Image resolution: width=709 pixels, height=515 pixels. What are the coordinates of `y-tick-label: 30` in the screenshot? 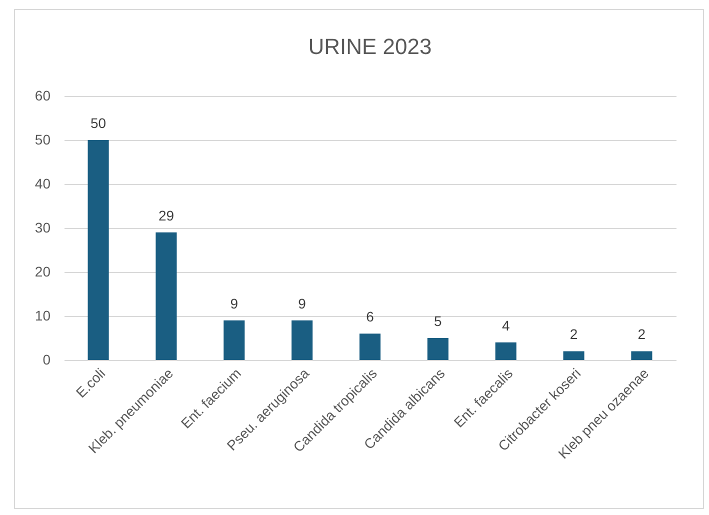 It's located at (42, 228).